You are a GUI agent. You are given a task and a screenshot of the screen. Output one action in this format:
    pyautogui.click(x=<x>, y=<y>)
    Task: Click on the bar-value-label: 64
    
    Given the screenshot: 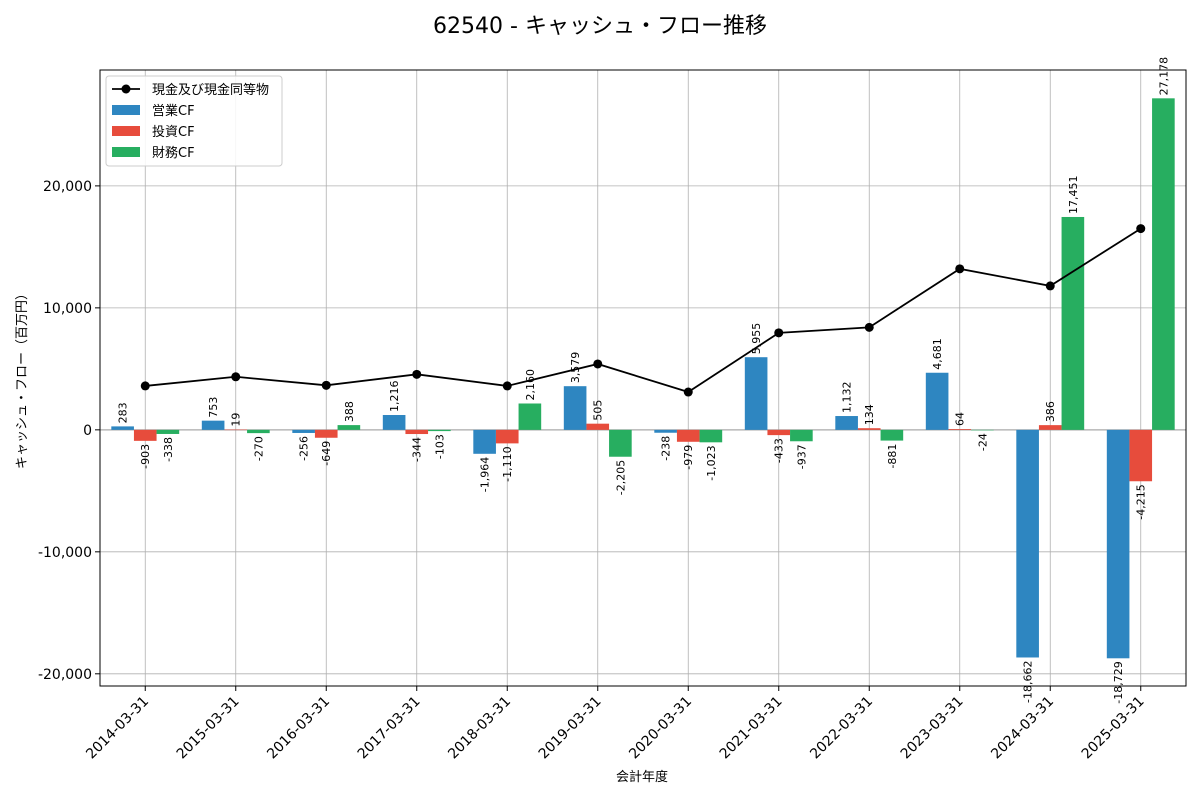 What is the action you would take?
    pyautogui.click(x=960, y=419)
    